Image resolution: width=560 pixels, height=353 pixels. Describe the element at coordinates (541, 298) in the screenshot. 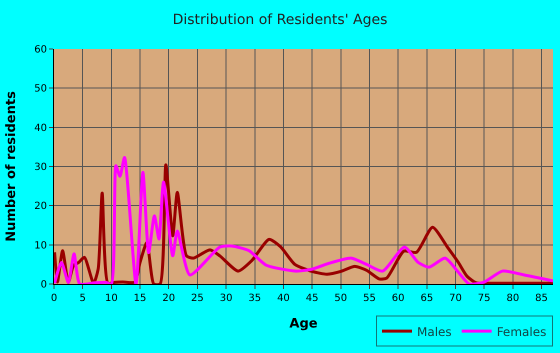

I see `x-tick-label: 85` at that location.